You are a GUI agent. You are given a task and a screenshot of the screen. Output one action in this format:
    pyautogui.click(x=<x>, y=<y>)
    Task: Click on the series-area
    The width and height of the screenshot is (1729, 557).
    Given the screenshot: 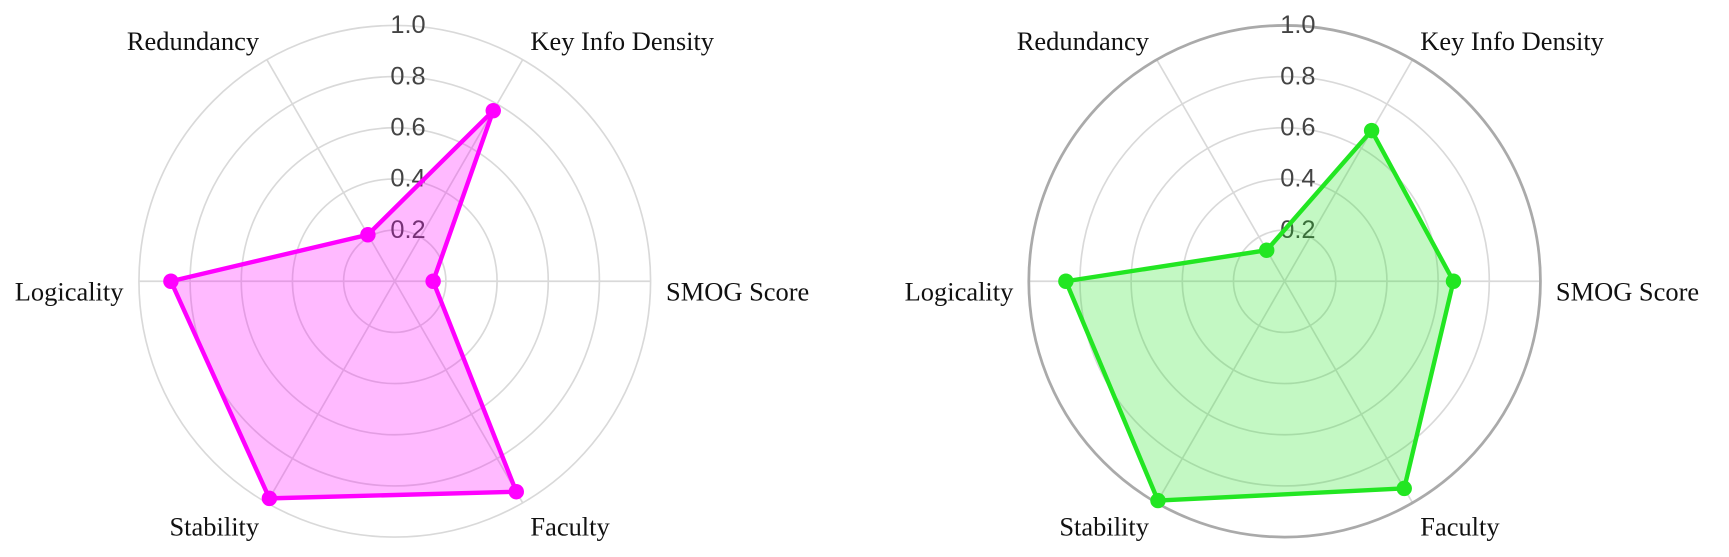 What is the action you would take?
    pyautogui.click(x=343, y=304)
    